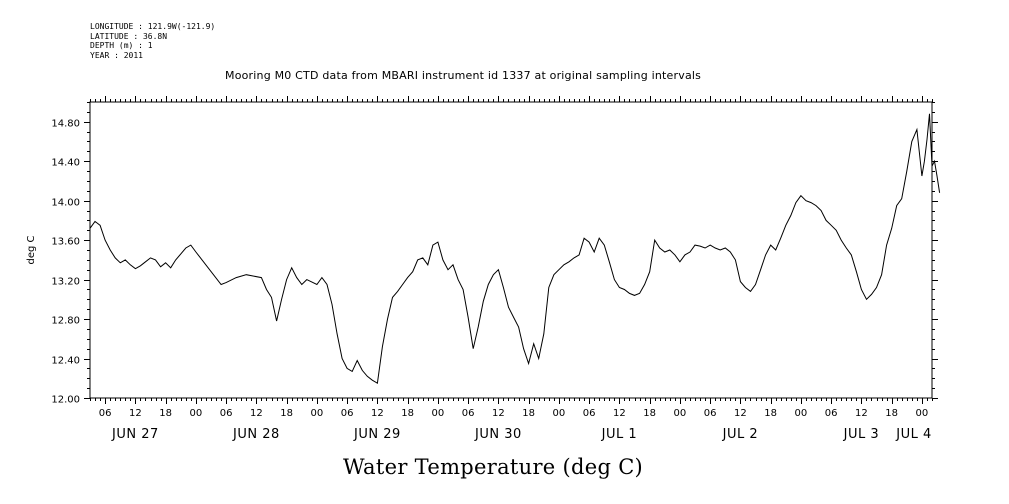 Image resolution: width=1009 pixels, height=504 pixels. What do you see at coordinates (135, 434) in the screenshot?
I see `x-day-label: JUN 27` at bounding box center [135, 434].